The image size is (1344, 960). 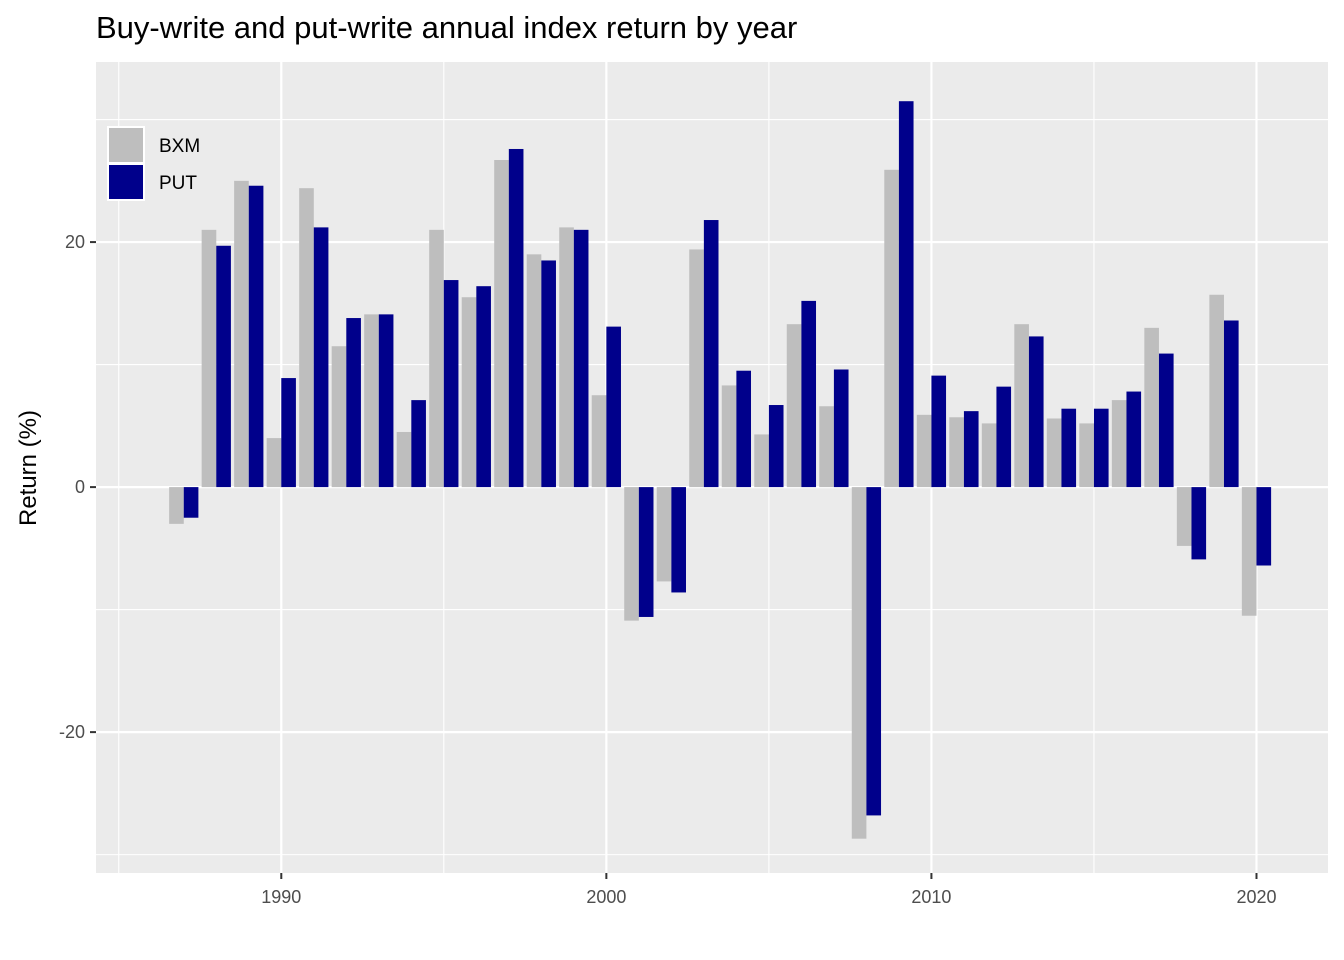 I want to click on bar-bxm-2018, so click(x=1184, y=516).